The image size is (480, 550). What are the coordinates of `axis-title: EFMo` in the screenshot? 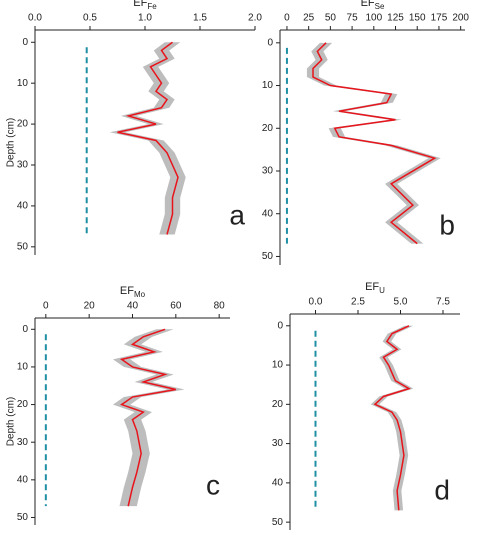 It's located at (133, 292).